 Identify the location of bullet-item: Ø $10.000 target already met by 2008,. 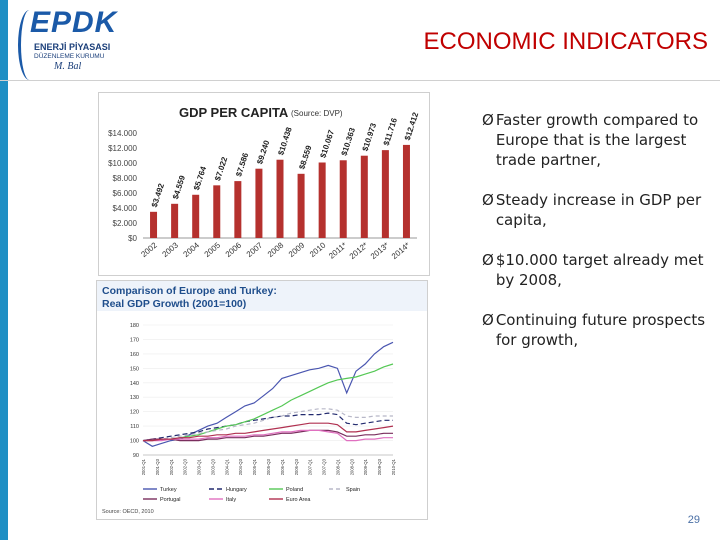
(596, 270).